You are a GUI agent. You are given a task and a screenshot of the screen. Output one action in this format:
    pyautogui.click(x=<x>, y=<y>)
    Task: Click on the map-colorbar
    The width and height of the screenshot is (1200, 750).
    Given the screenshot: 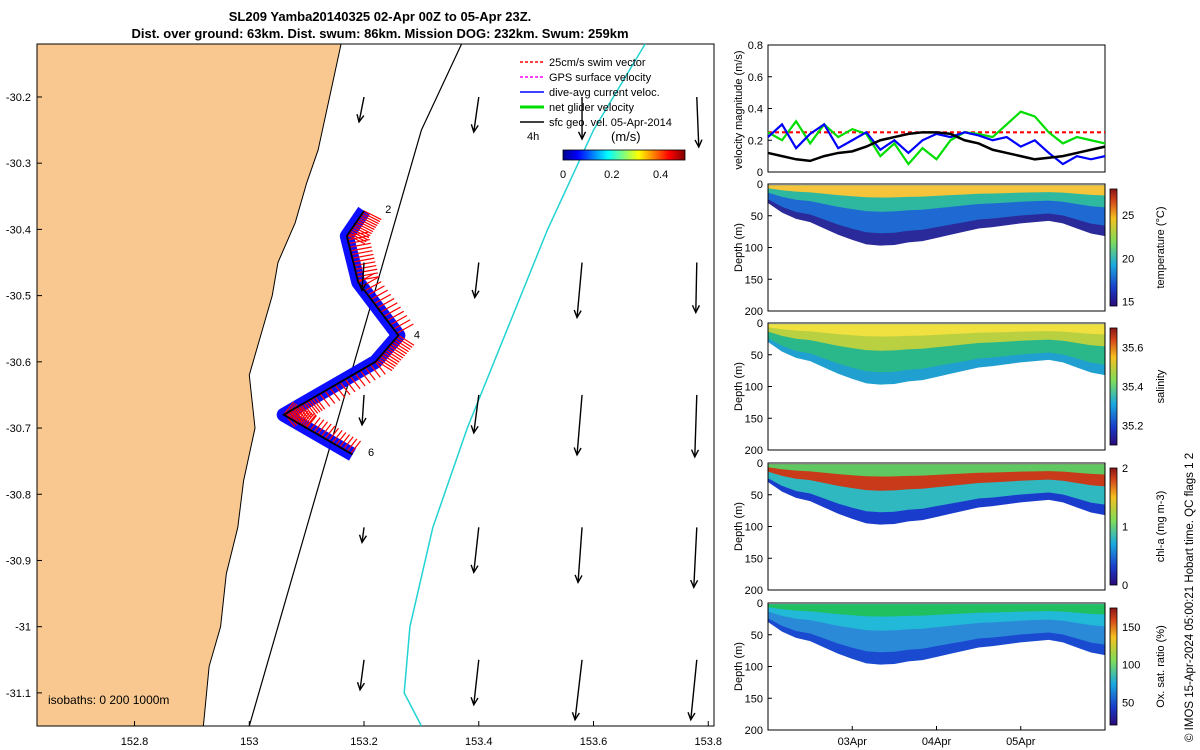 What is the action you would take?
    pyautogui.click(x=624, y=155)
    